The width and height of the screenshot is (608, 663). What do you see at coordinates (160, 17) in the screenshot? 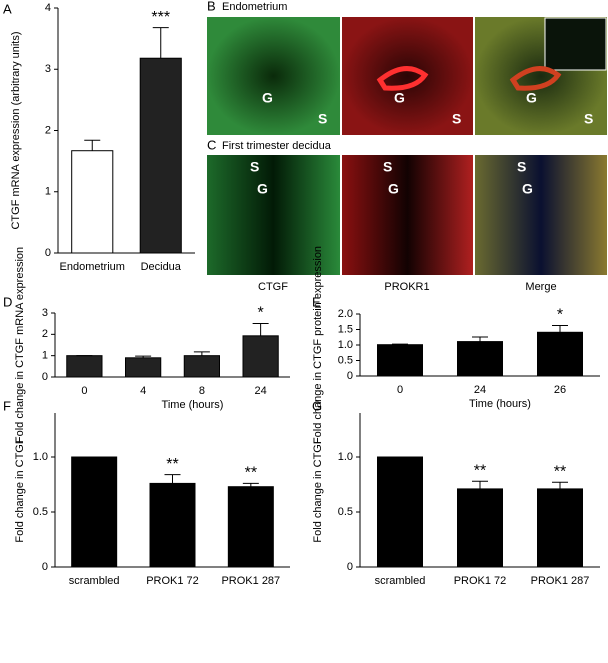
I see `significance: ***` at bounding box center [160, 17].